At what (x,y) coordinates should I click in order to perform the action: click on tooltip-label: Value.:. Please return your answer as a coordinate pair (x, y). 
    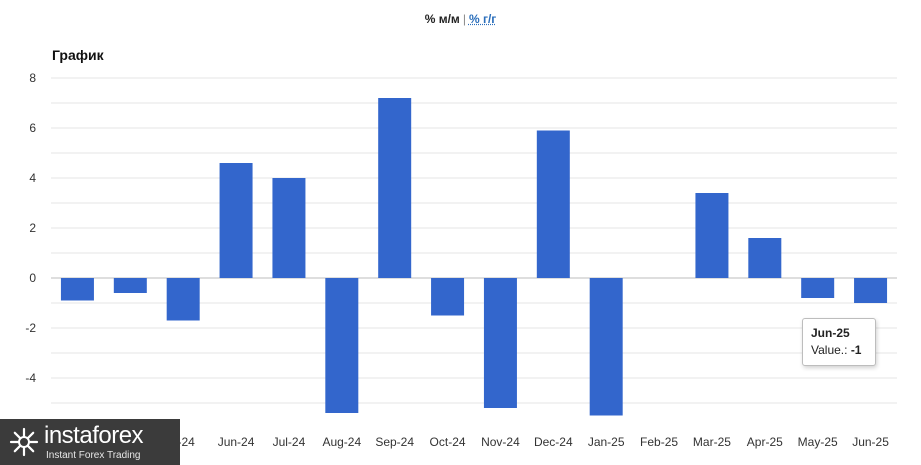
    Looking at the image, I should click on (829, 350).